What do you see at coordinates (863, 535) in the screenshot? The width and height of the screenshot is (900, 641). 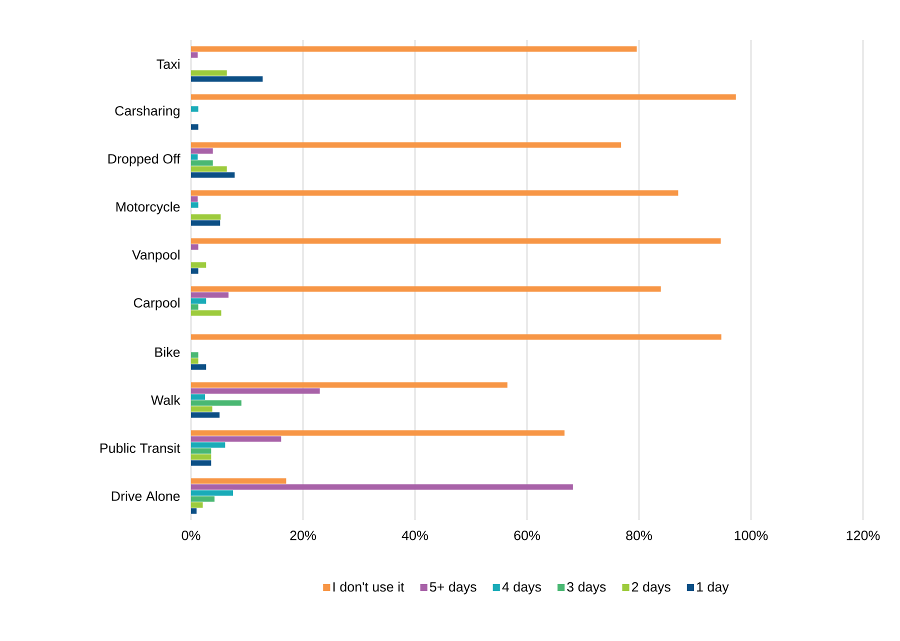 I see `x-tick-label: 120%` at bounding box center [863, 535].